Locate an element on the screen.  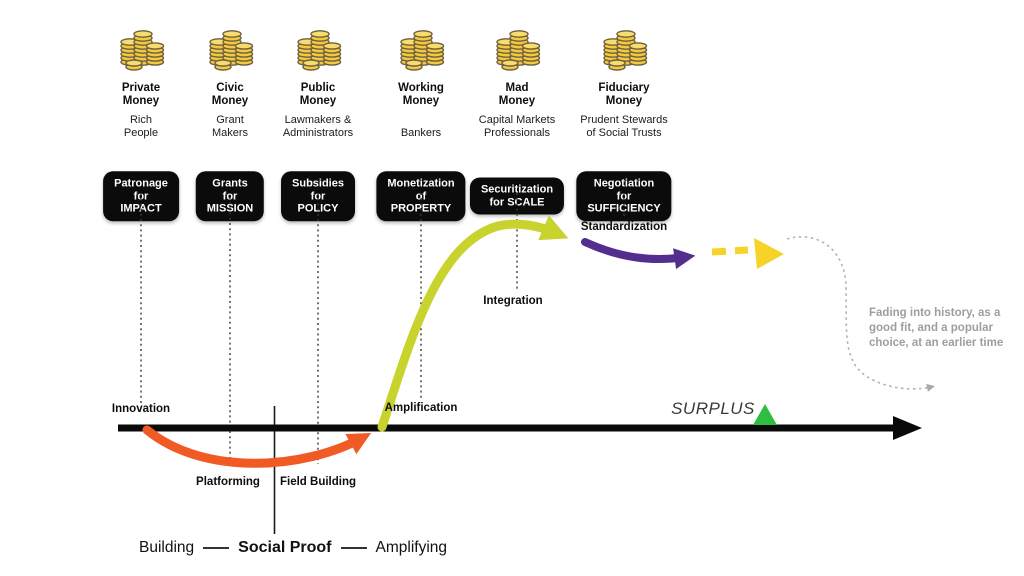
money-people: Rich People is located at coordinates (141, 126).